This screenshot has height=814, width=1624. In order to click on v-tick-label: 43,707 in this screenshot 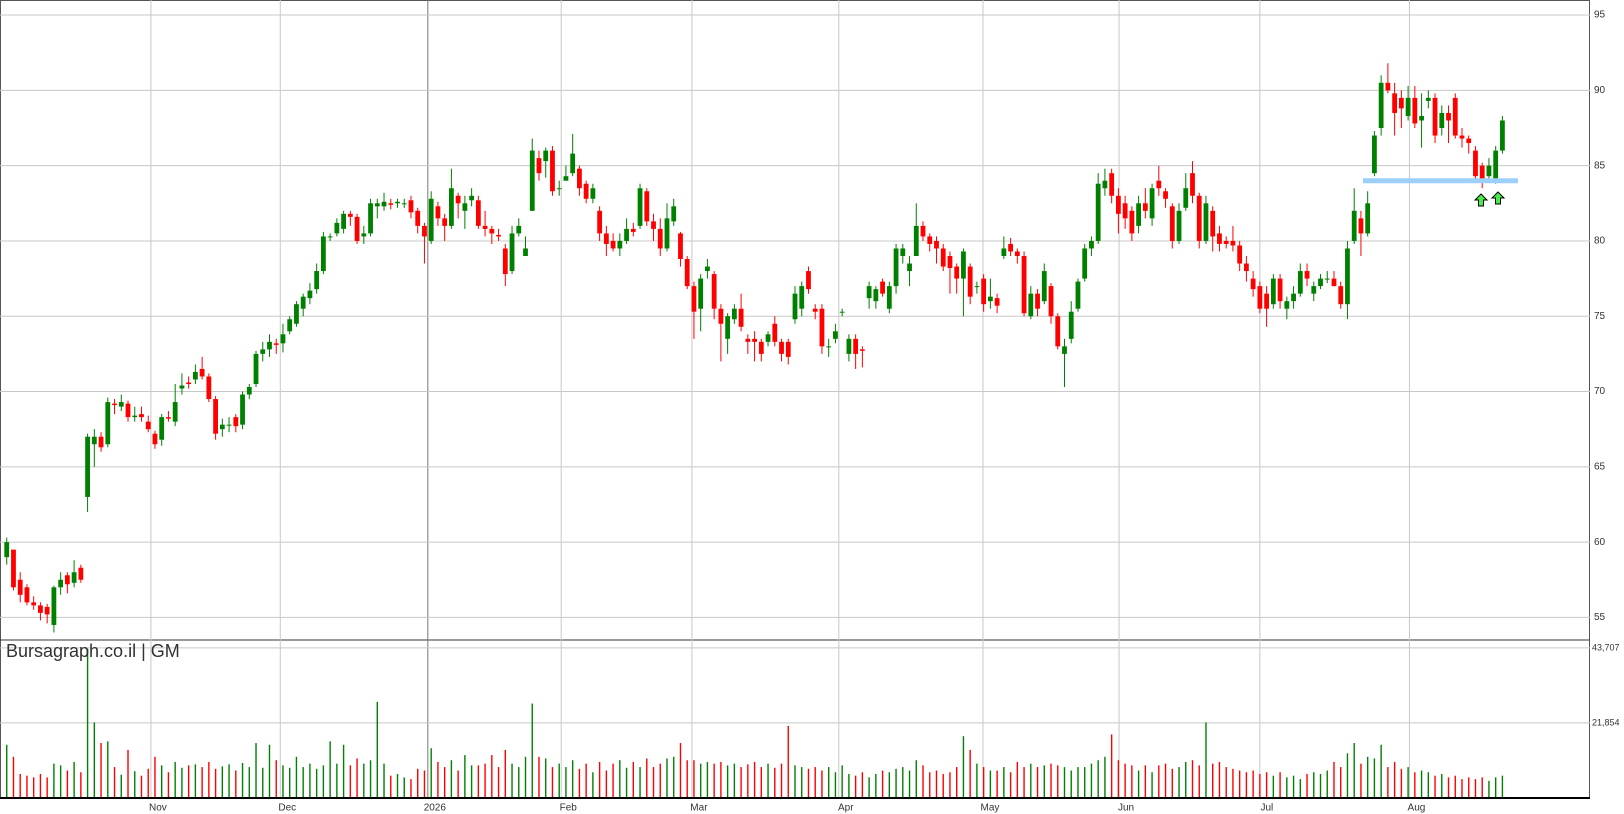, I will do `click(1606, 647)`.